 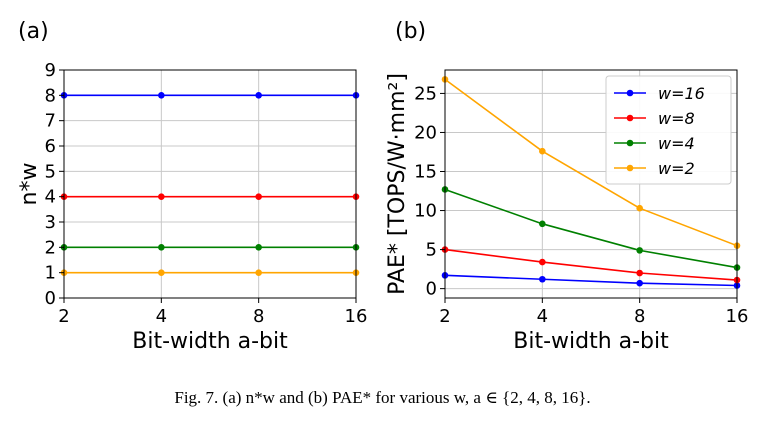 What do you see at coordinates (33, 31) in the screenshot?
I see `panel-a-label: (a)` at bounding box center [33, 31].